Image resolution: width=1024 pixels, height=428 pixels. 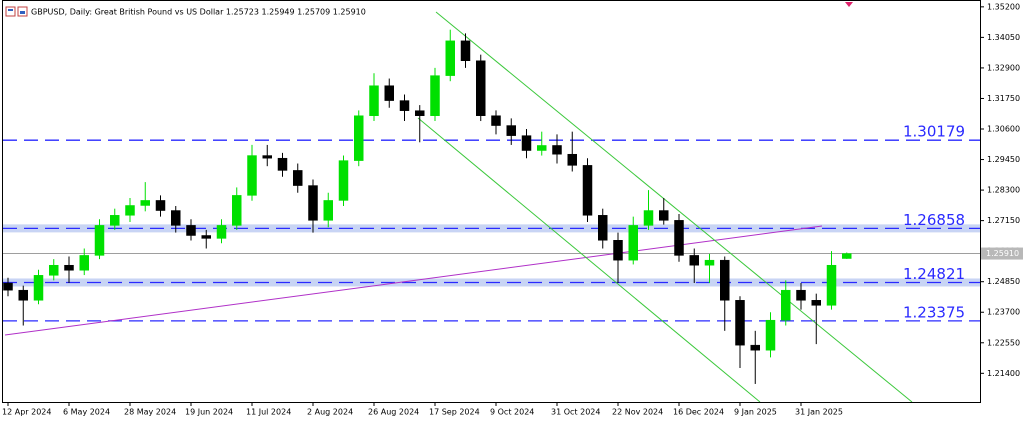 What do you see at coordinates (575, 412) in the screenshot?
I see `x-tick-label: 31 Oct 2024` at bounding box center [575, 412].